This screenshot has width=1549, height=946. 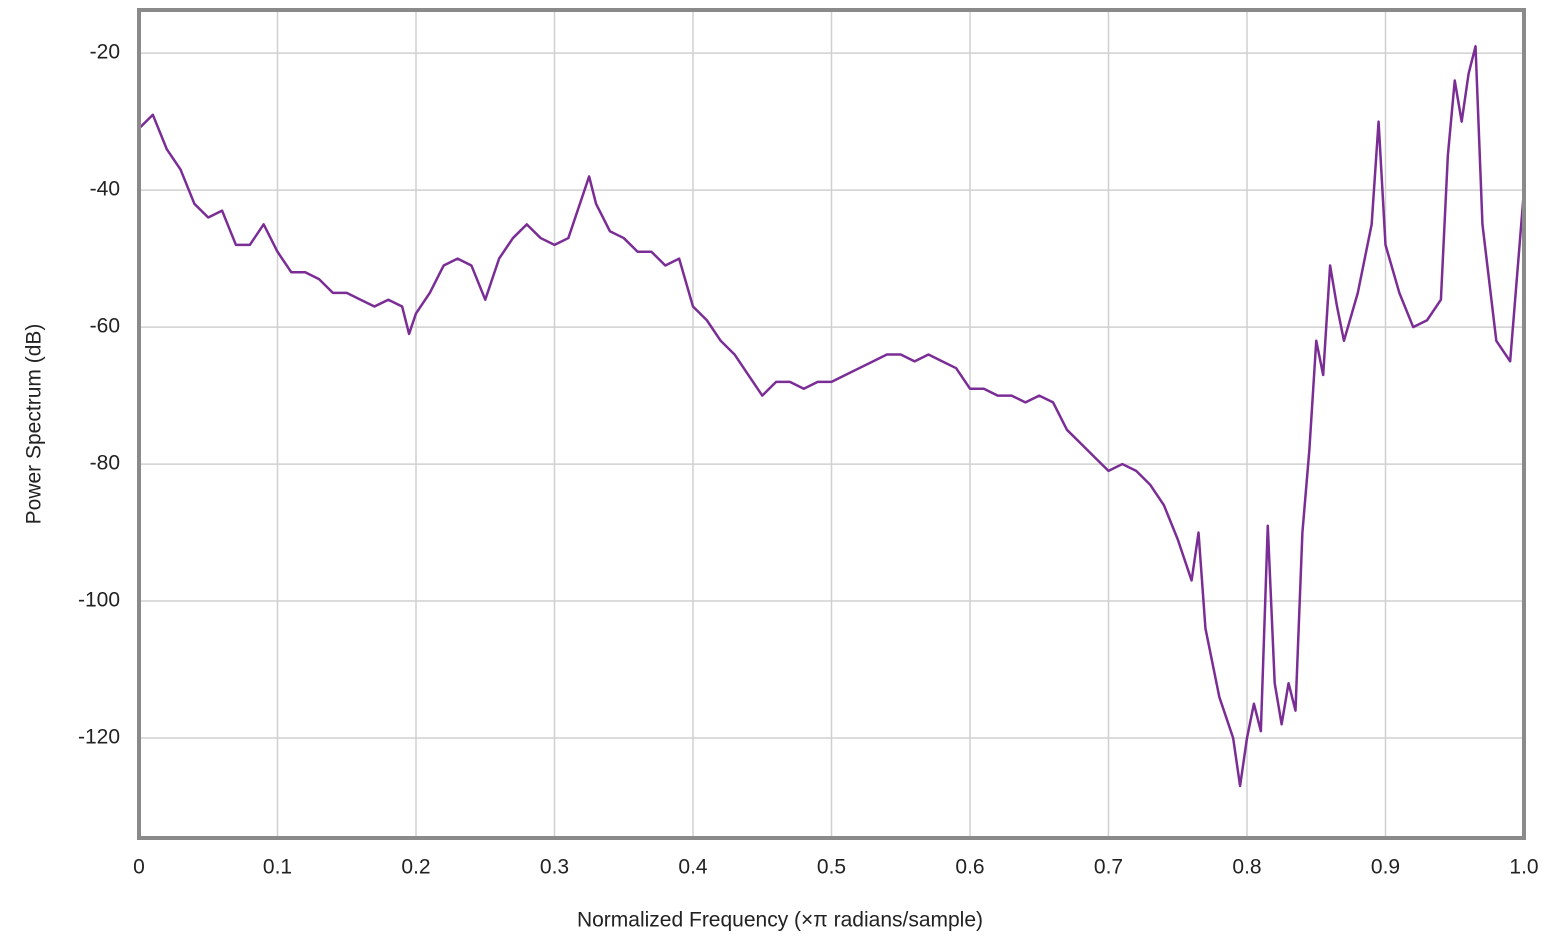 I want to click on y-tick-label: -60, so click(x=105, y=326).